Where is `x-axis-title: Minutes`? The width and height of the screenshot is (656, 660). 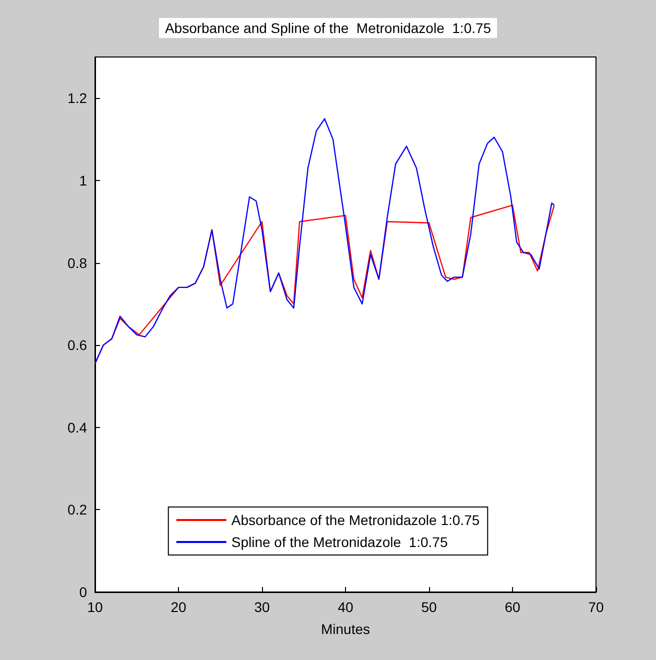
x-axis-title: Minutes is located at coordinates (345, 629).